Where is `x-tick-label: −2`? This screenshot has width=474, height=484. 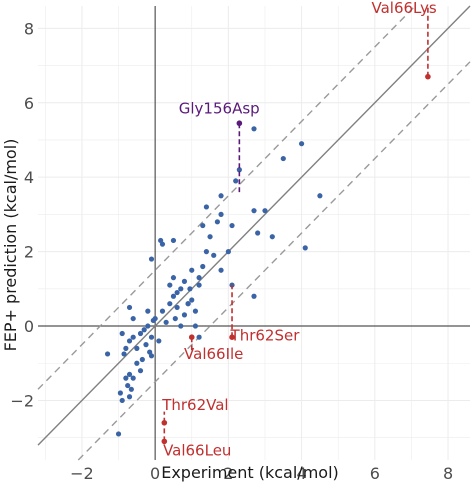 x-tick-label: −2 is located at coordinates (82, 473).